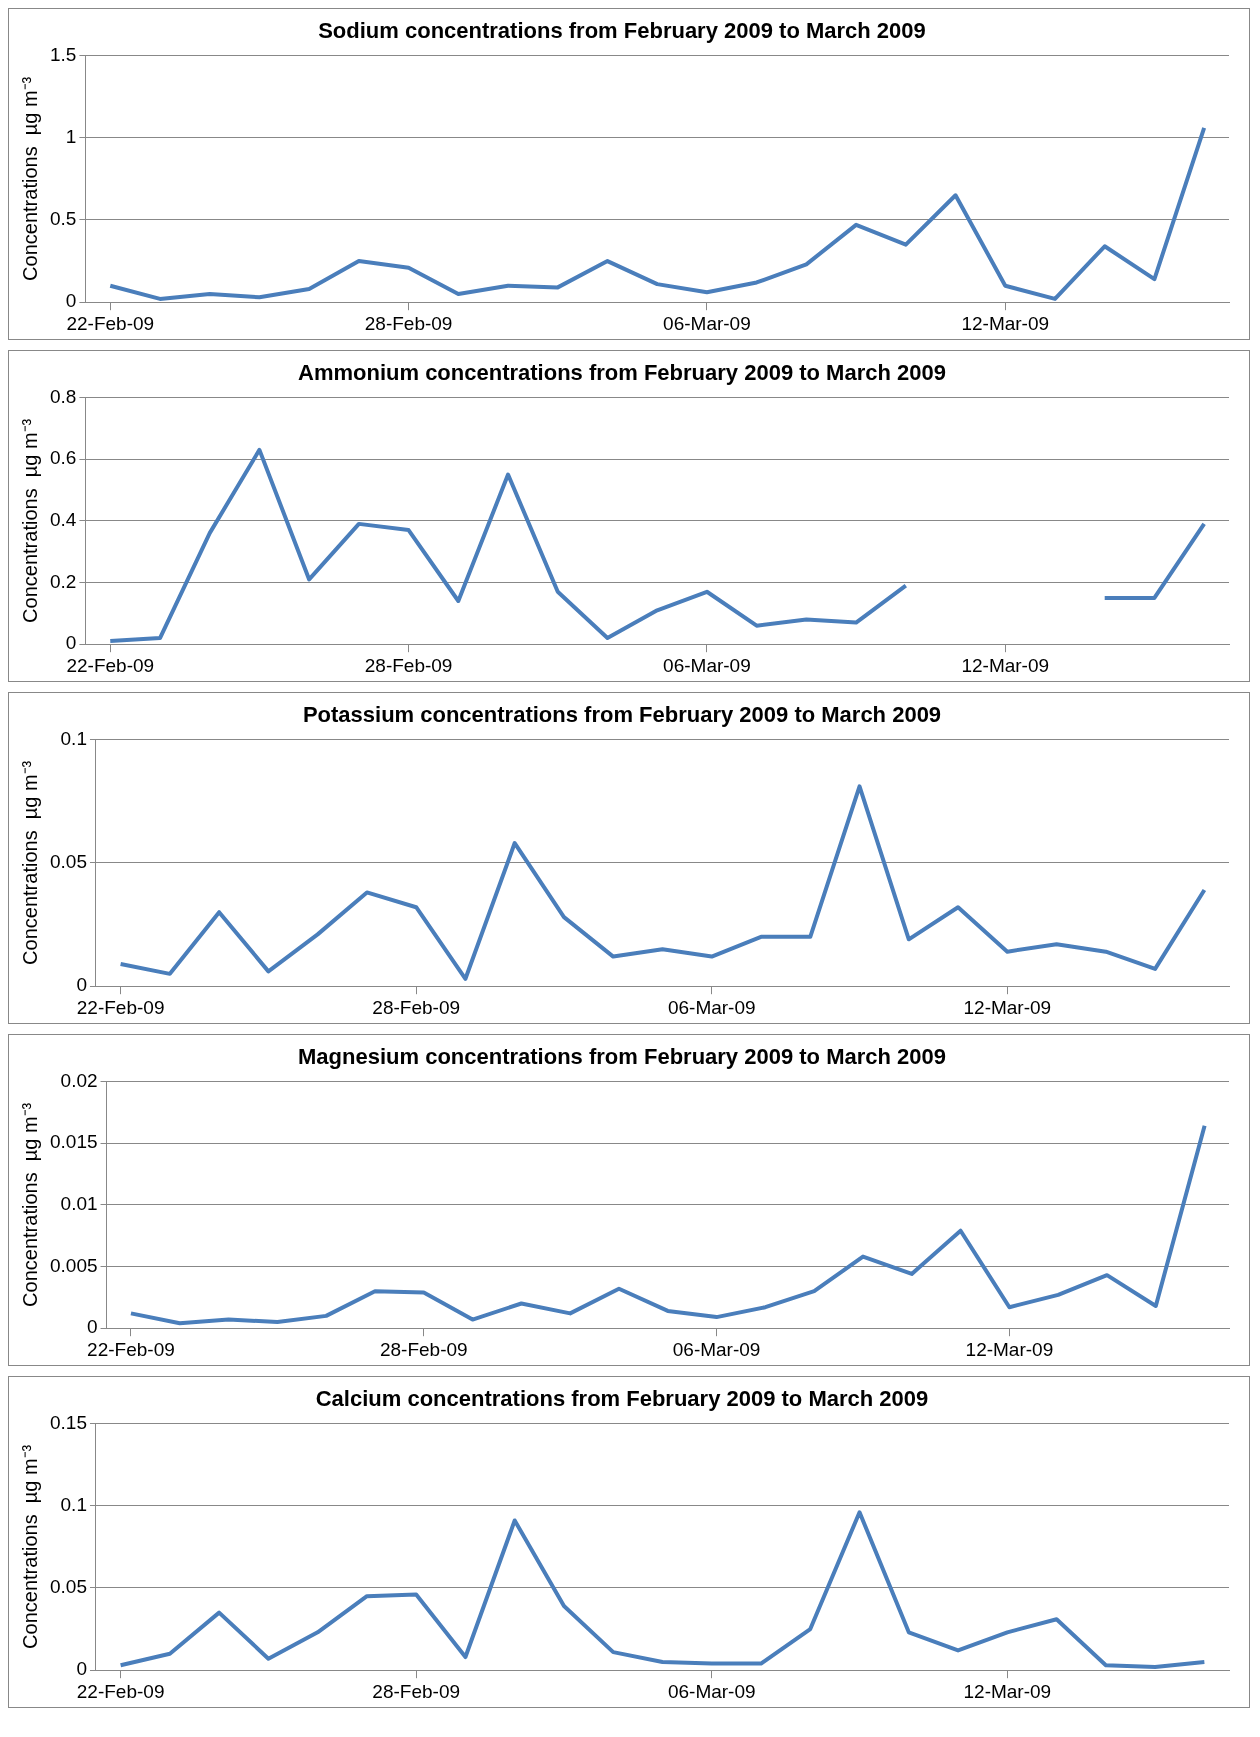  I want to click on chart-title: Calcium concentrations from February 2009 to March 2009, so click(622, 1399).